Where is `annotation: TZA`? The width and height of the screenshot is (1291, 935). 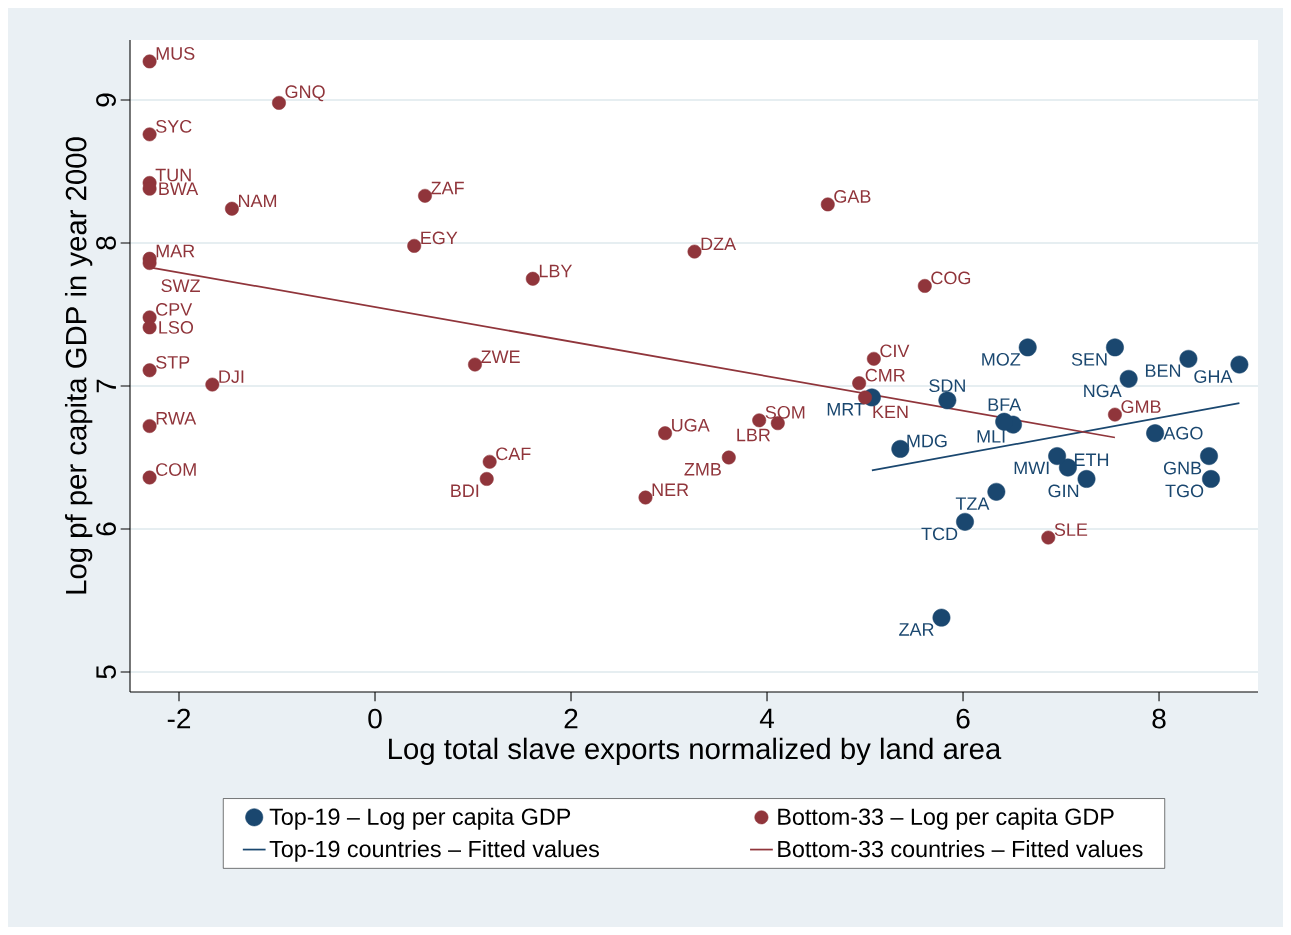 annotation: TZA is located at coordinates (972, 503).